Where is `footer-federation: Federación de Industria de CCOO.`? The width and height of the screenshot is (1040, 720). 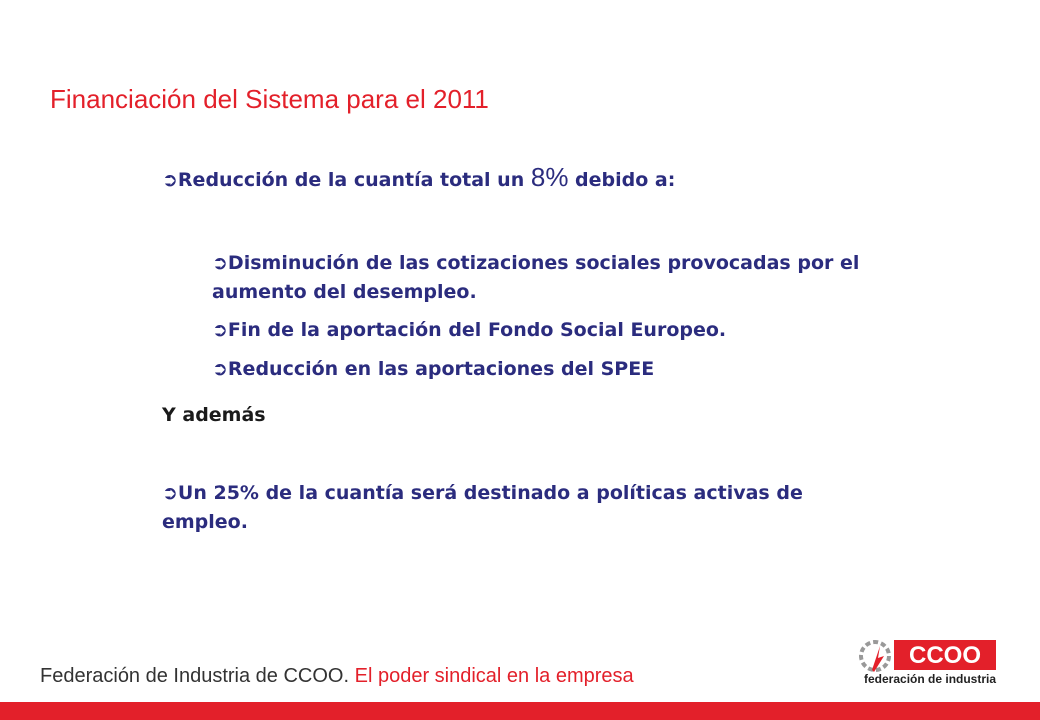 footer-federation: Federación de Industria de CCOO. is located at coordinates (195, 676).